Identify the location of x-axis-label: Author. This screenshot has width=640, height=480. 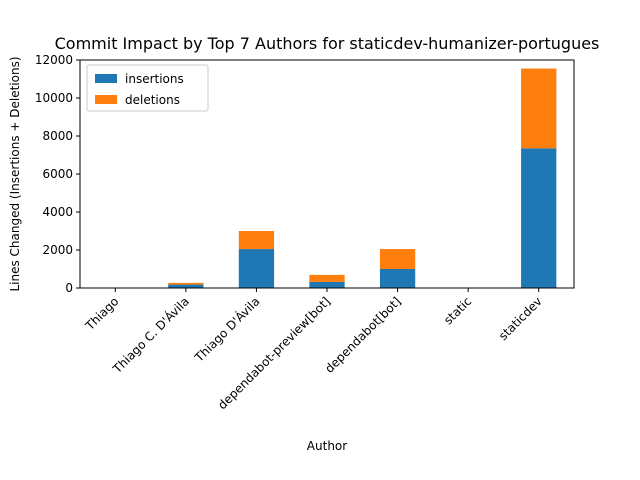
(327, 446).